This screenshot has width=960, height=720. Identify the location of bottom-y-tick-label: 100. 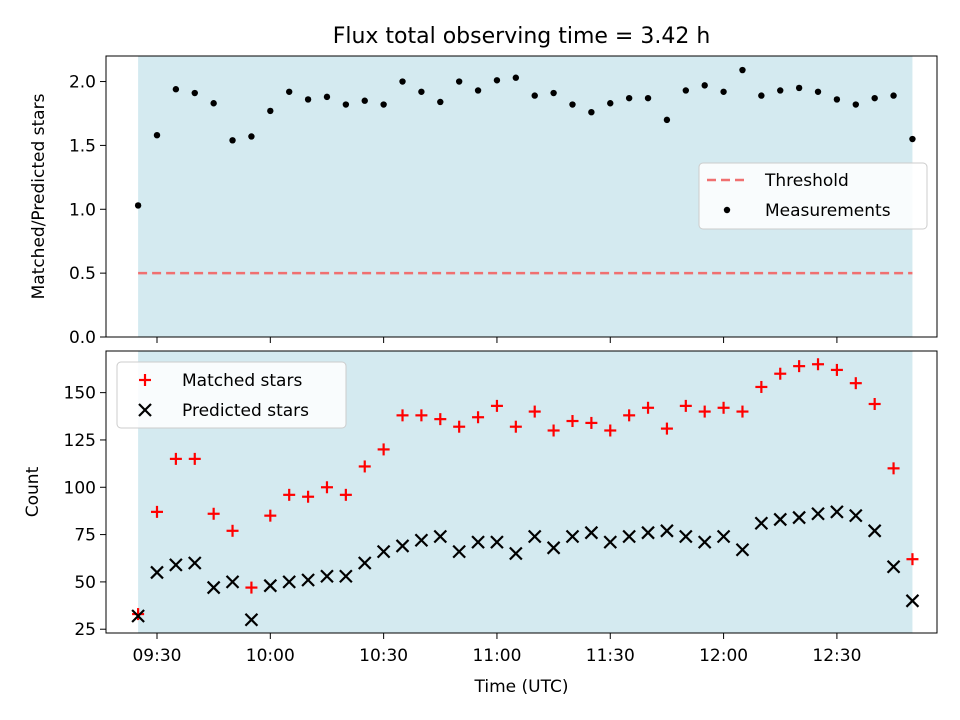
(80, 488).